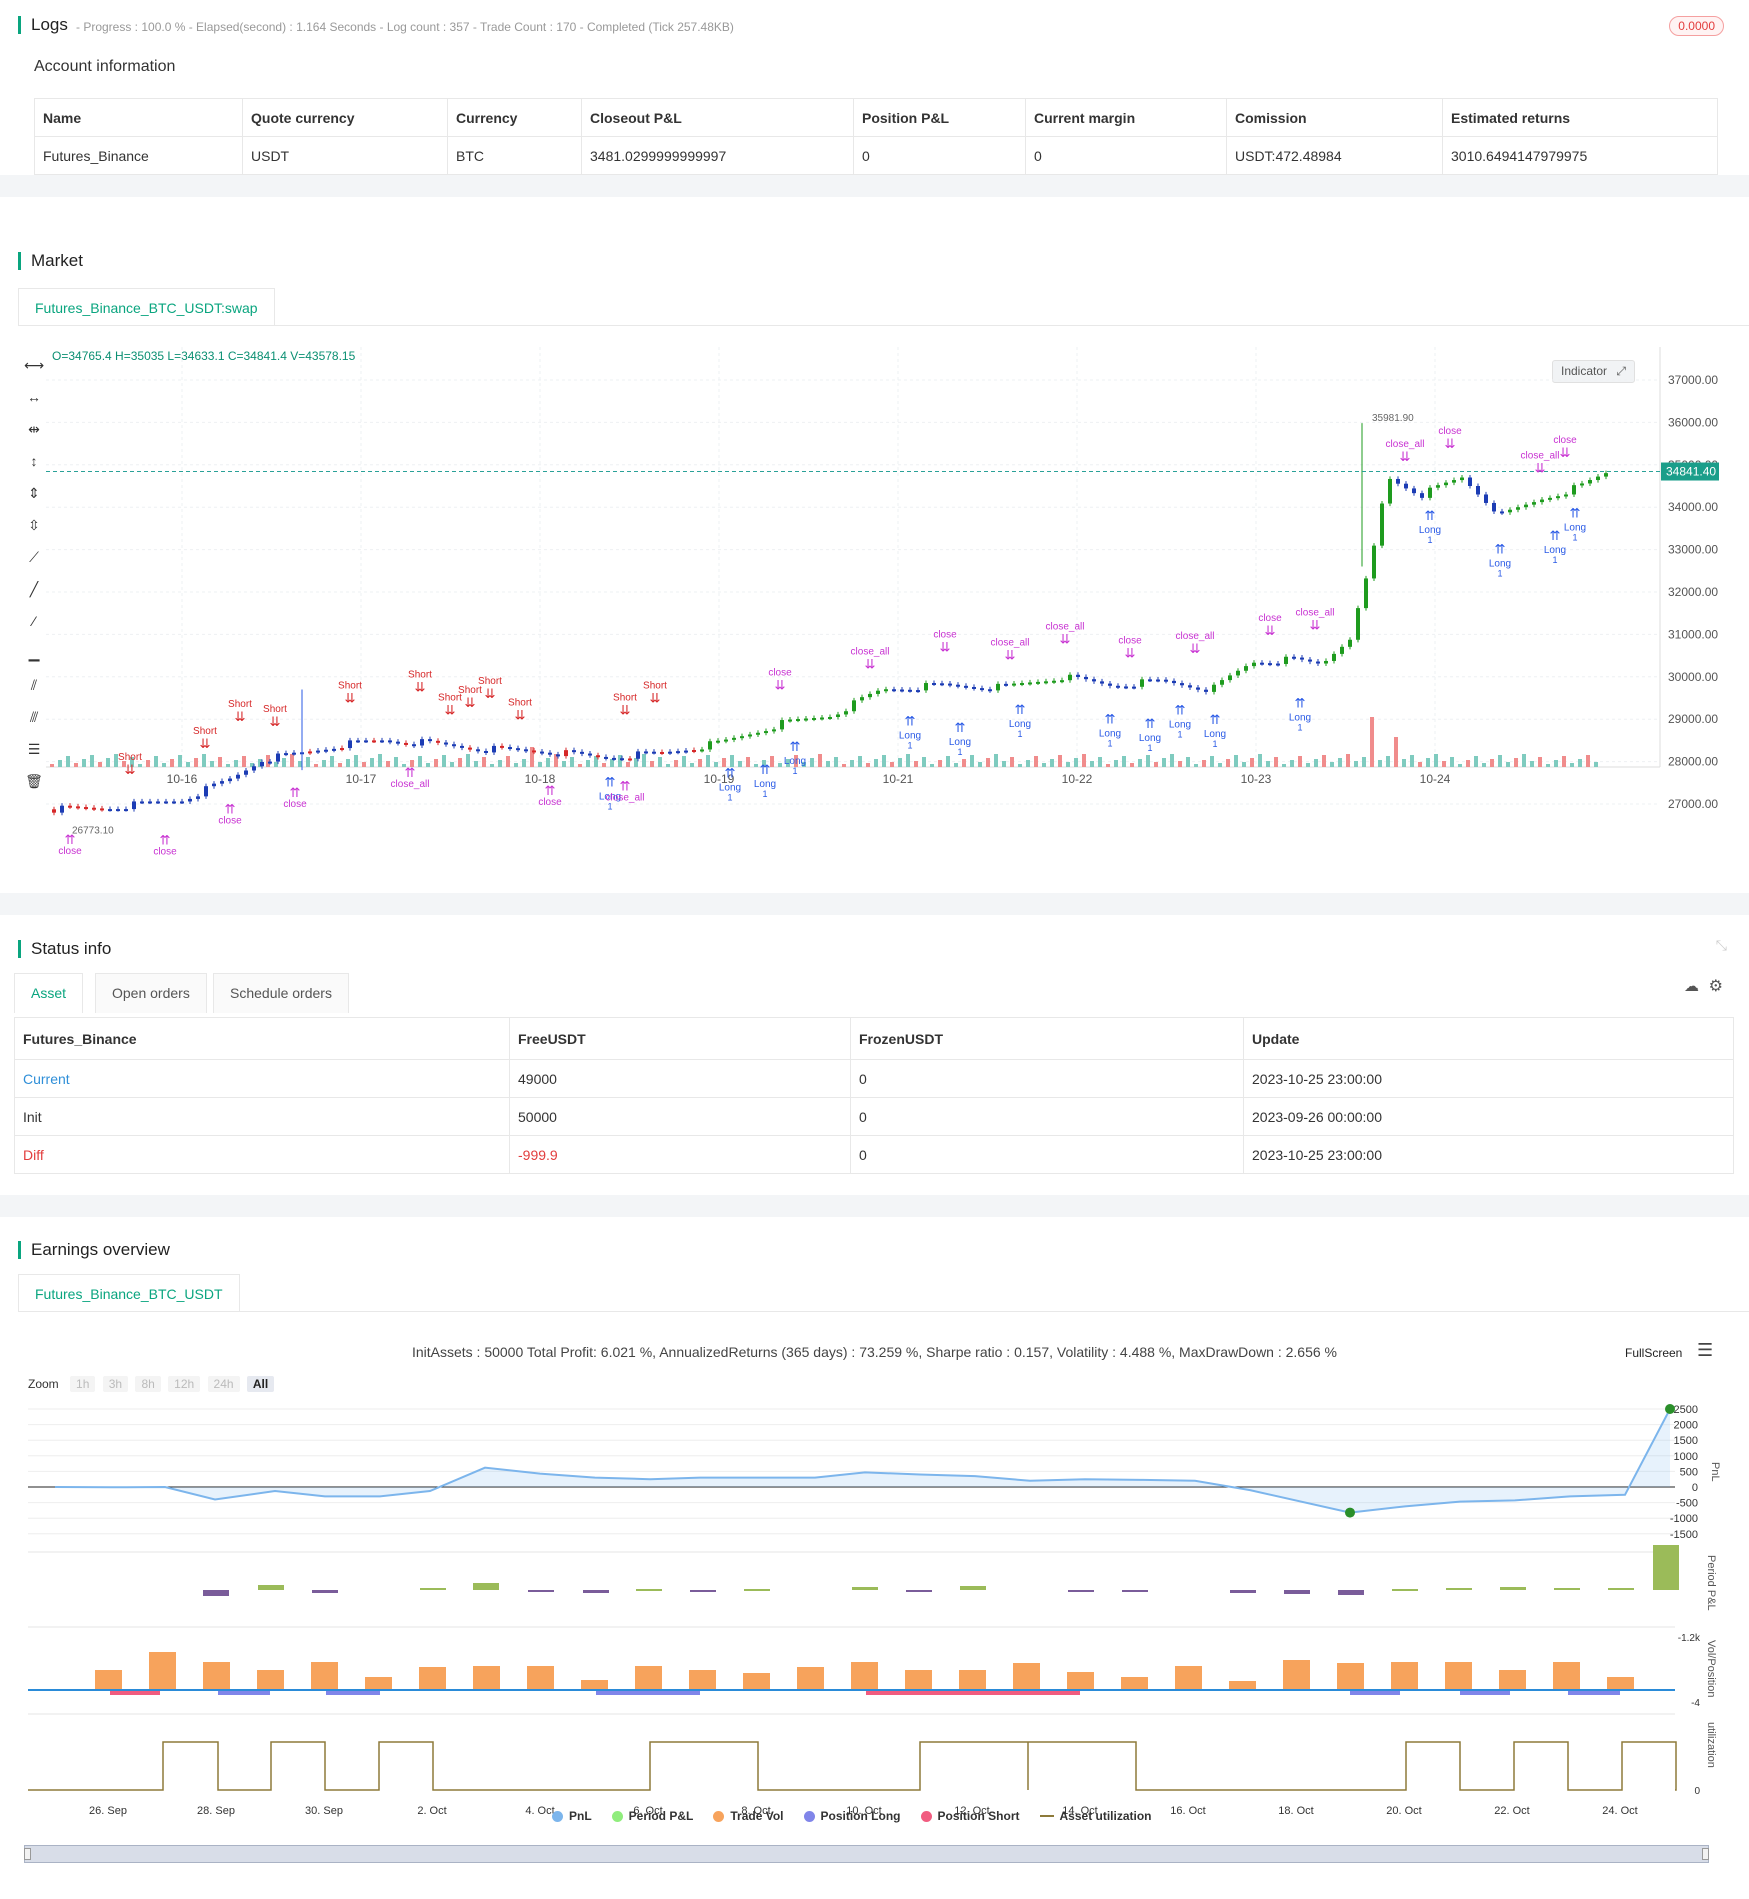  Describe the element at coordinates (130, 769) in the screenshot. I see `short-arrow: ⇊` at that location.